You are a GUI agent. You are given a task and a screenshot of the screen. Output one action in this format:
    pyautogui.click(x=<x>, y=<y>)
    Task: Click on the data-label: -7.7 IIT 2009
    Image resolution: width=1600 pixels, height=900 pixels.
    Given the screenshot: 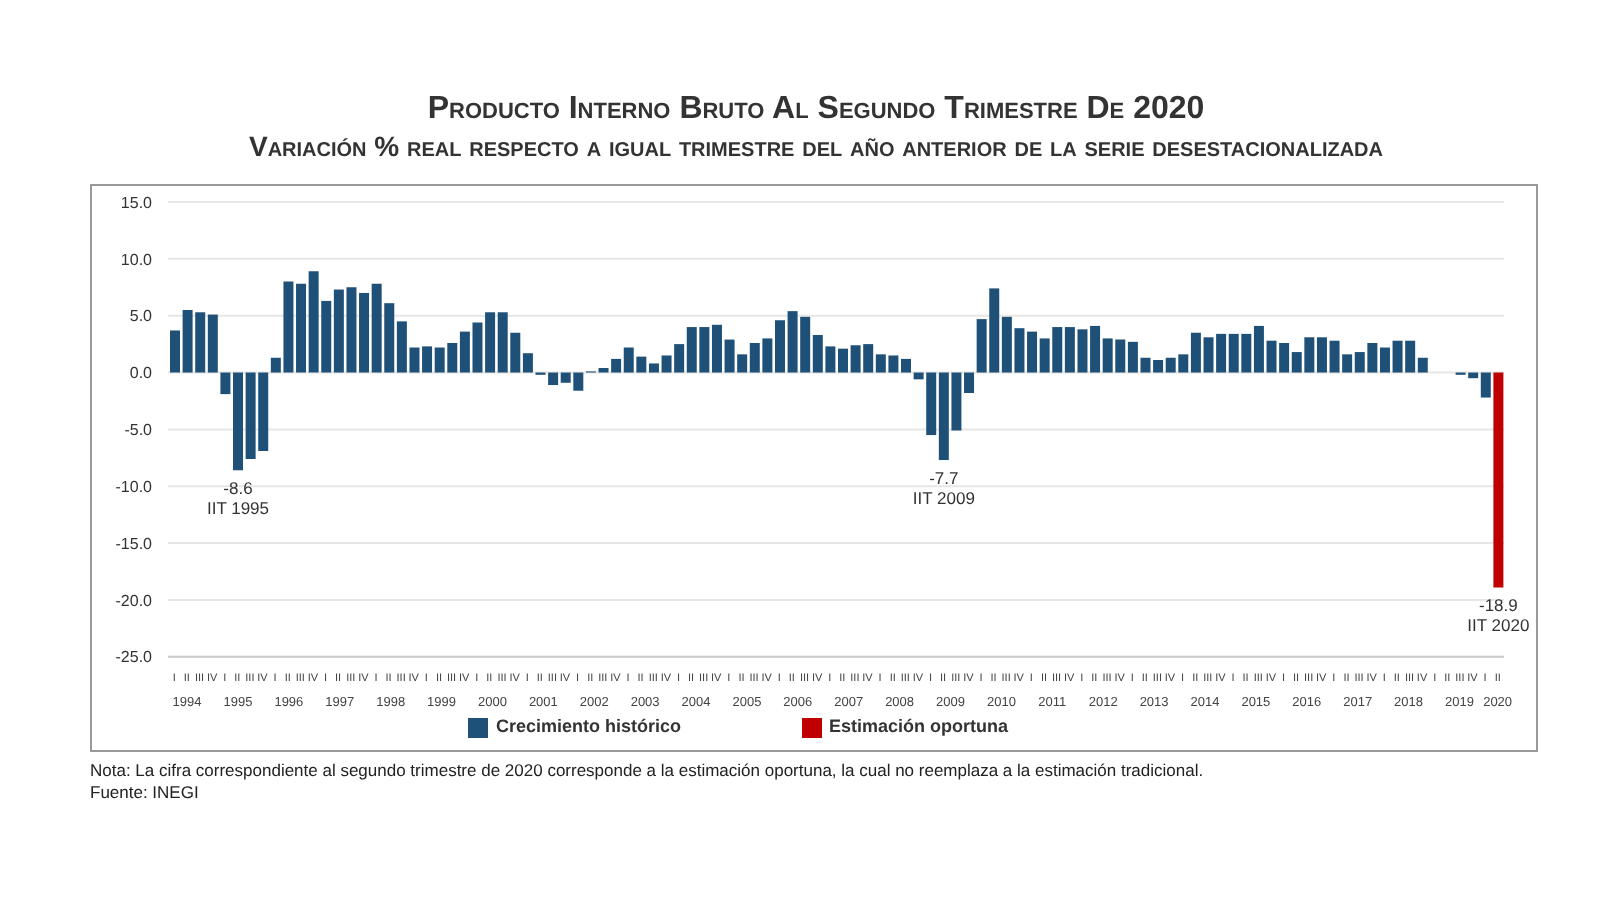 What is the action you would take?
    pyautogui.click(x=944, y=488)
    